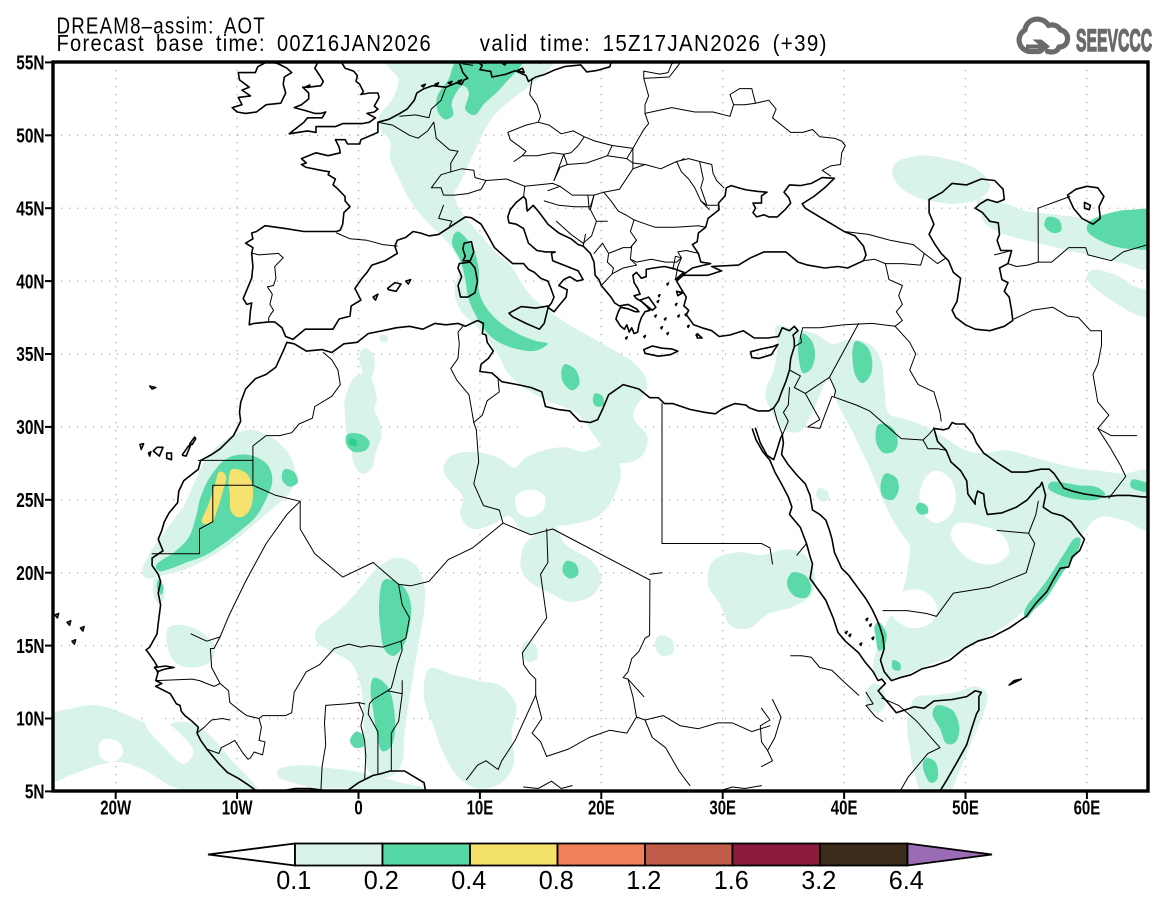 The image size is (1165, 905). I want to click on svg-text: 30E, so click(722, 807).